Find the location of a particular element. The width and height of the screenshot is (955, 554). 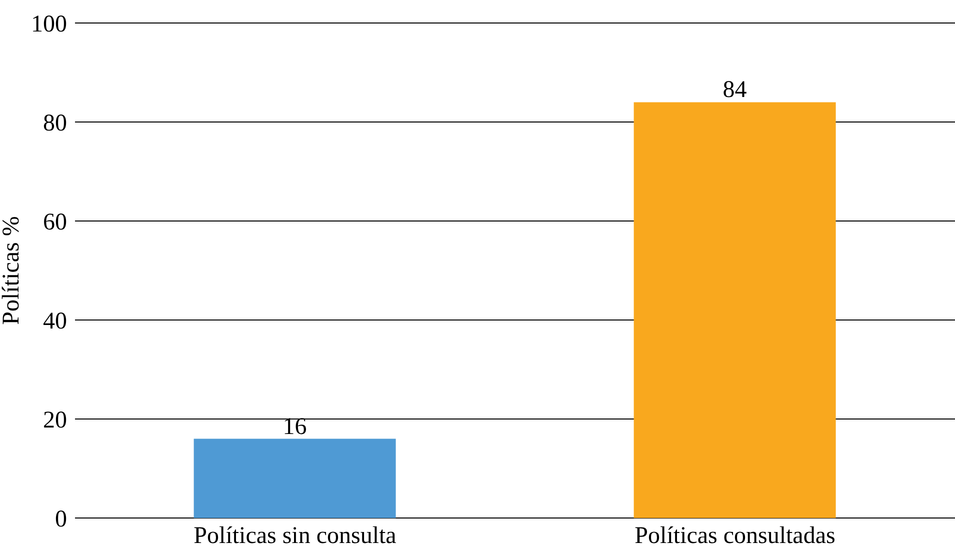

x-tick-label: Políticas consultadas is located at coordinates (735, 536).